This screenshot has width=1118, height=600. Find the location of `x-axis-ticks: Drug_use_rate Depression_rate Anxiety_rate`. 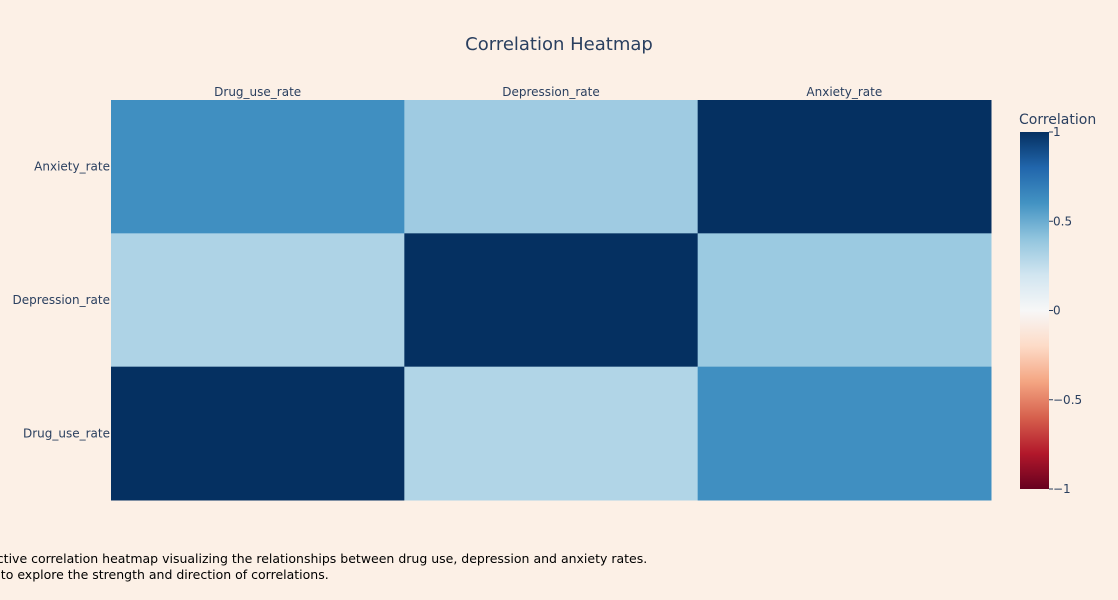

x-axis-ticks: Drug_use_rate Depression_rate Anxiety_rate is located at coordinates (548, 92).